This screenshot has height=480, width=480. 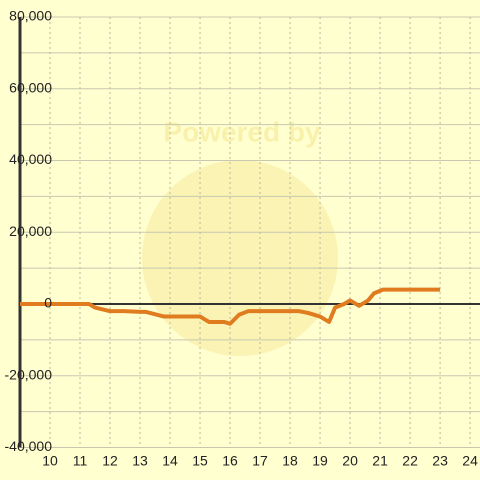 What do you see at coordinates (350, 461) in the screenshot?
I see `x-tick-label: 20` at bounding box center [350, 461].